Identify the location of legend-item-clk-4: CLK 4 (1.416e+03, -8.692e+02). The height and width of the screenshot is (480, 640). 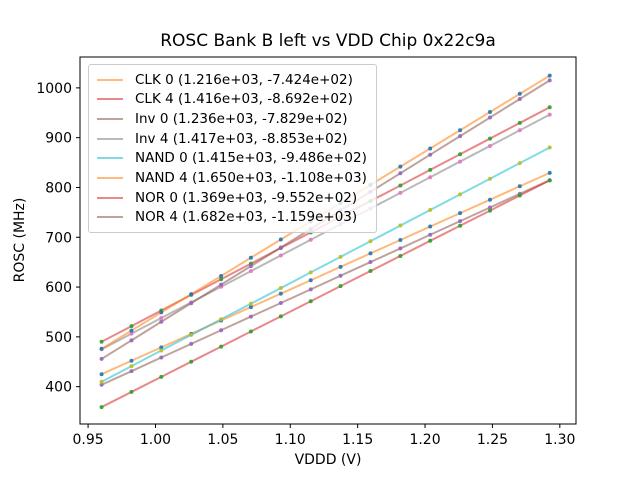
(232, 99).